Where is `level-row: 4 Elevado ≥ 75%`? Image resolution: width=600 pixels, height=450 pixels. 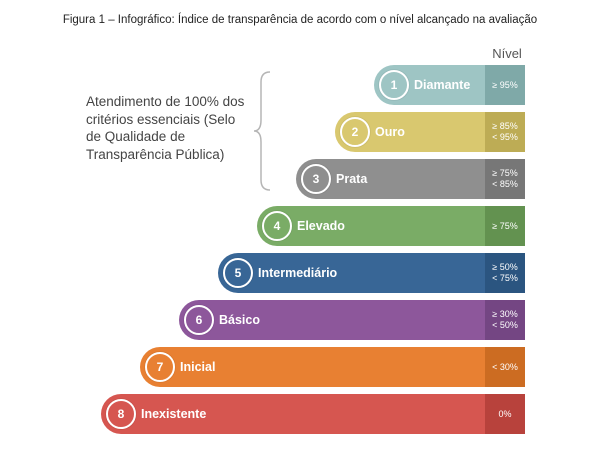 level-row: 4 Elevado ≥ 75% is located at coordinates (391, 226).